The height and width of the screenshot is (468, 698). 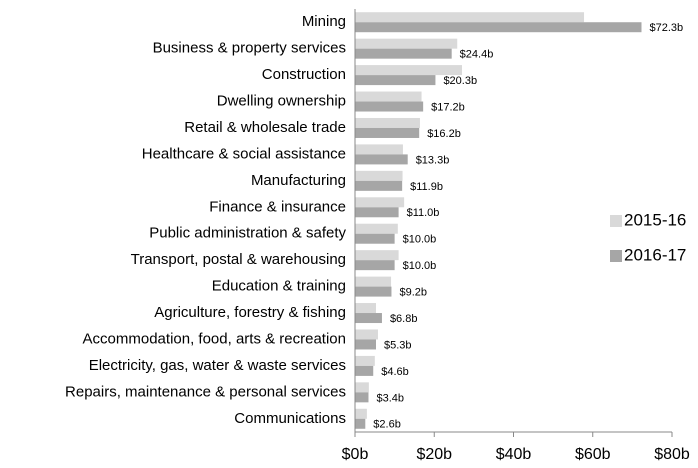 I want to click on value-label: $5.3b, so click(x=398, y=345).